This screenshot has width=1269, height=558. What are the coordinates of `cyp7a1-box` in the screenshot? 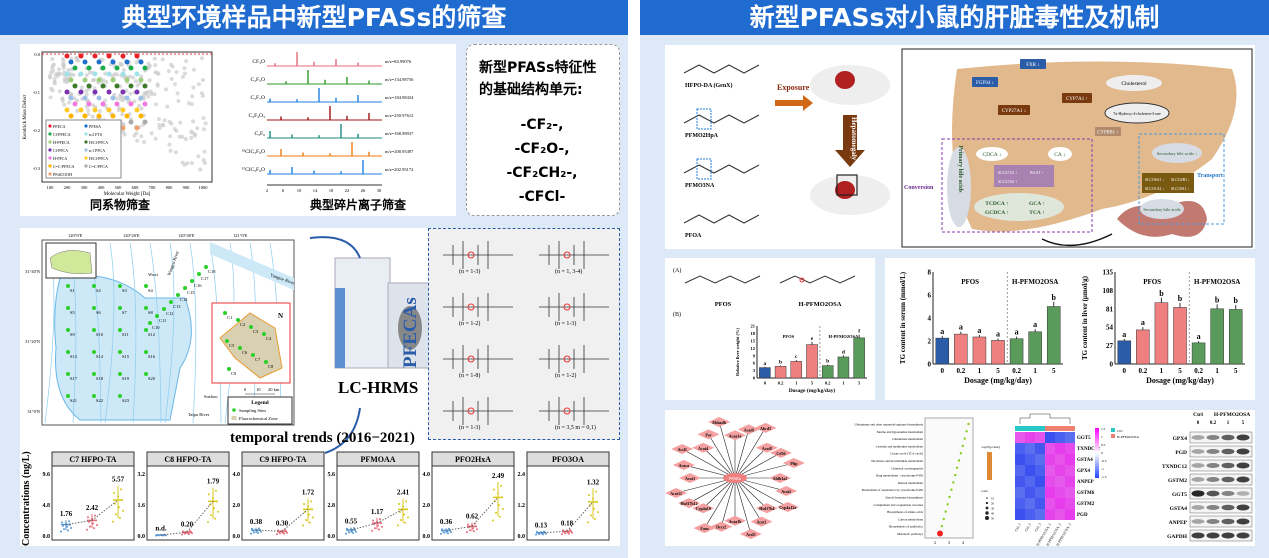 It's located at (1077, 98).